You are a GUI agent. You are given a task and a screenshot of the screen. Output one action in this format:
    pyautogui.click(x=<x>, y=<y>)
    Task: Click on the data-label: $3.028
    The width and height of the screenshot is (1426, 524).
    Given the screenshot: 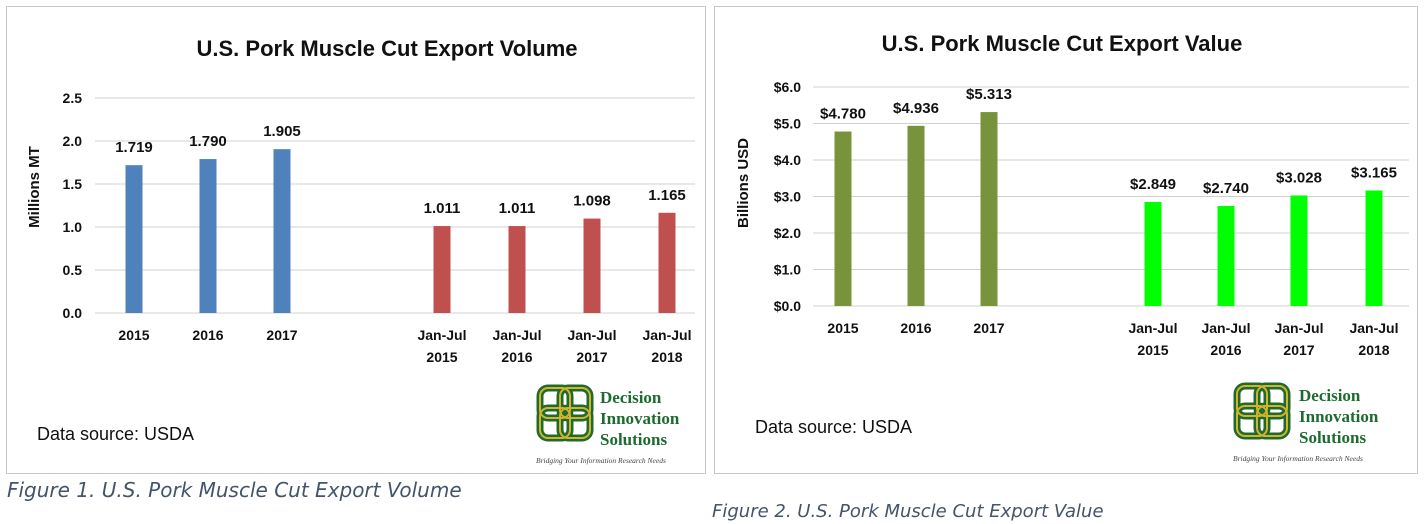 What is the action you would take?
    pyautogui.click(x=1299, y=177)
    